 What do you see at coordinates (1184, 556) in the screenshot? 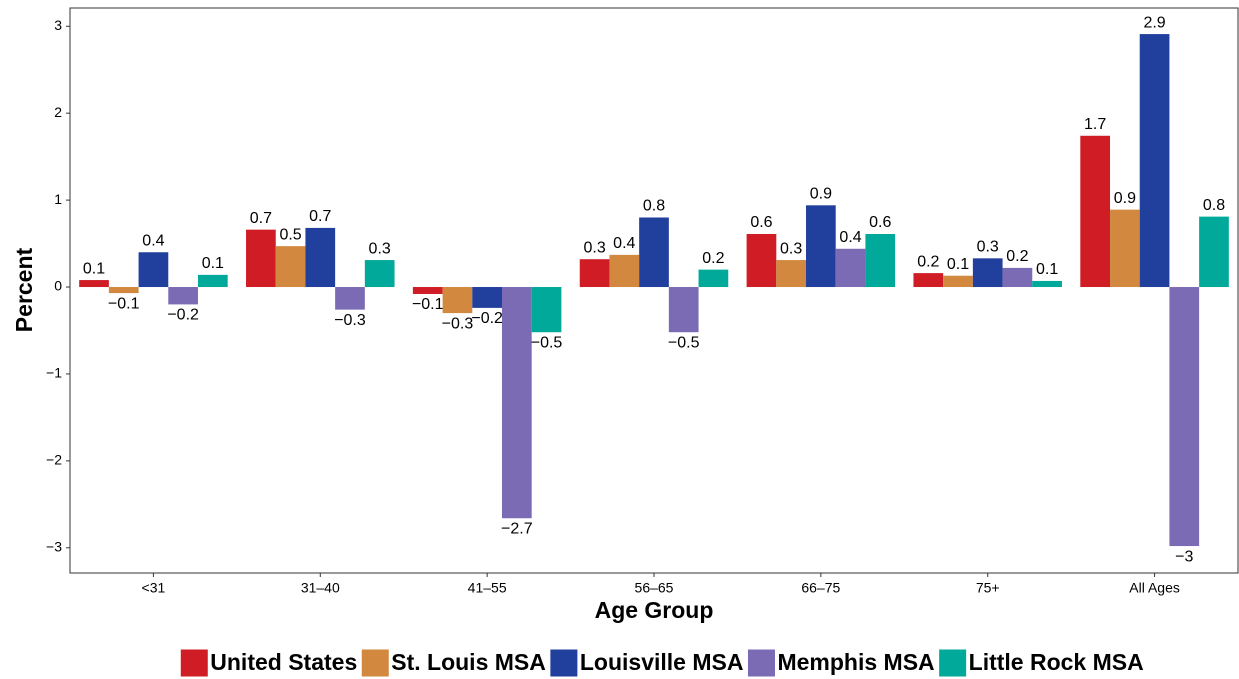
I see `value-label: −3` at bounding box center [1184, 556].